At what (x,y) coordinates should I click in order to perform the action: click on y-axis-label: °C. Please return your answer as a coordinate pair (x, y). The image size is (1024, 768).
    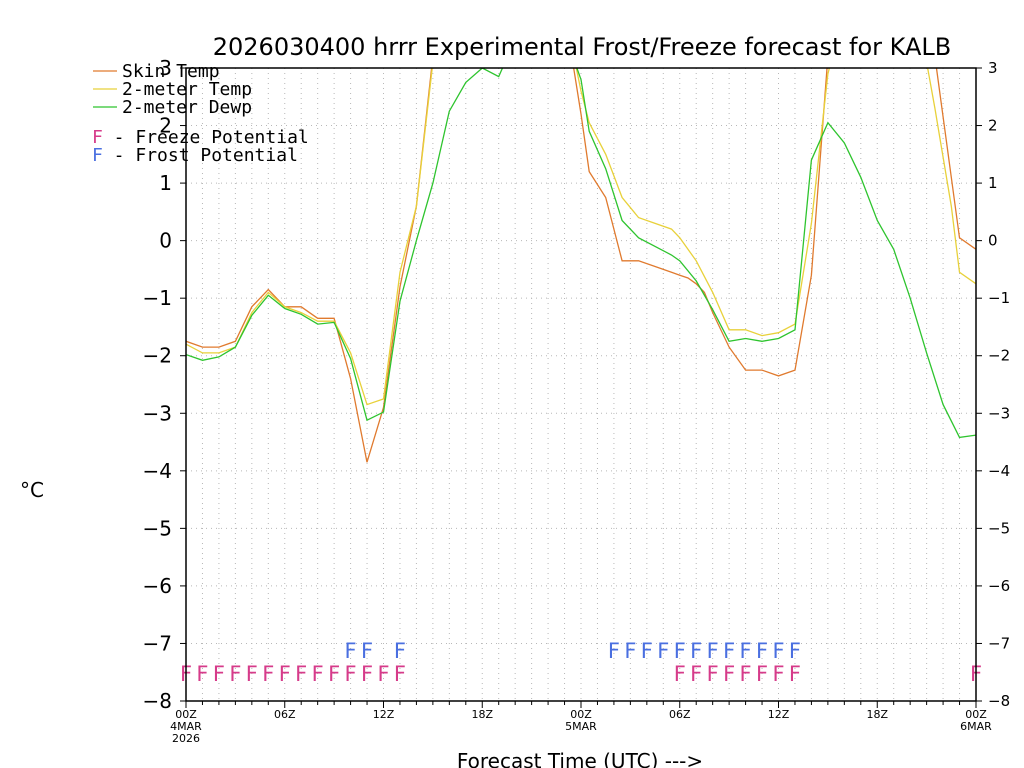
    Looking at the image, I should click on (32, 490).